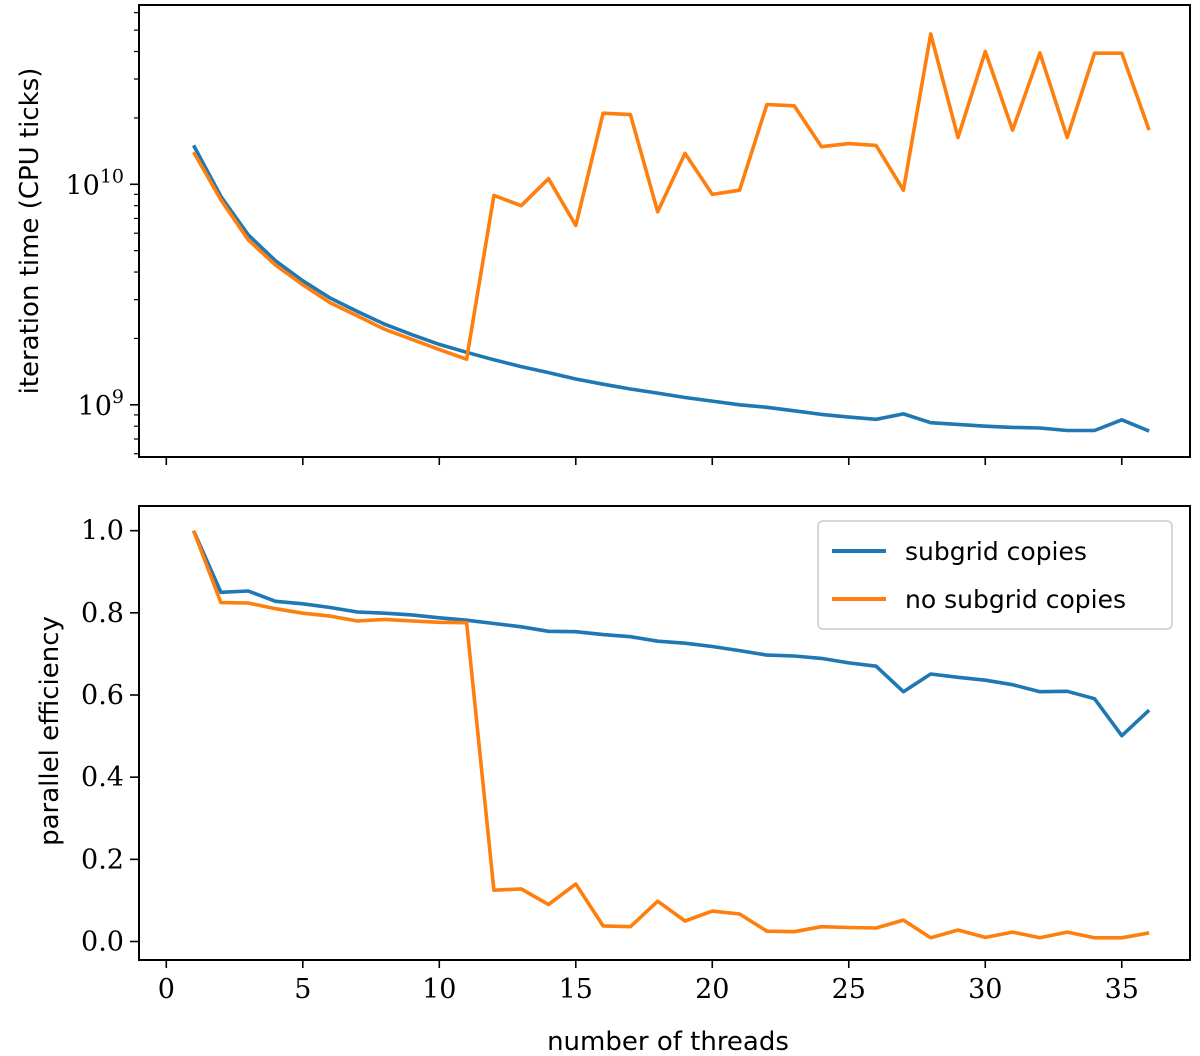  What do you see at coordinates (849, 989) in the screenshot?
I see `x-tick-label: 25` at bounding box center [849, 989].